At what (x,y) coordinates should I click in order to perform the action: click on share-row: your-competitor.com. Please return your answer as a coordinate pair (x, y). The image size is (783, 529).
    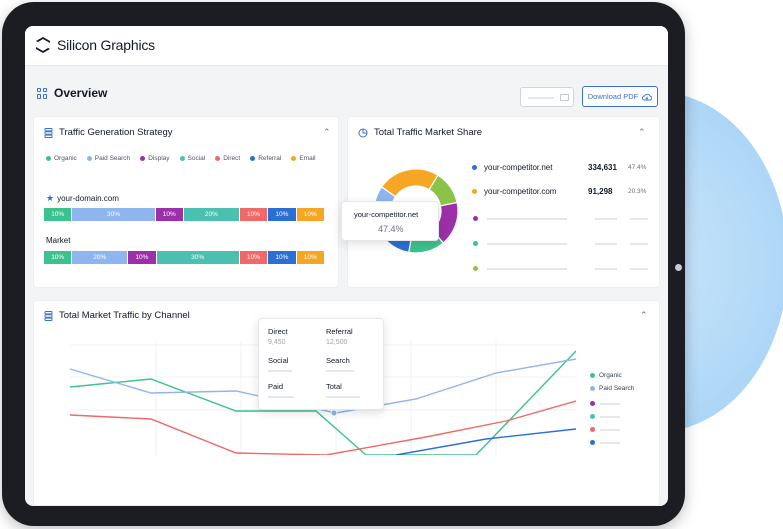
    Looking at the image, I should click on (514, 191).